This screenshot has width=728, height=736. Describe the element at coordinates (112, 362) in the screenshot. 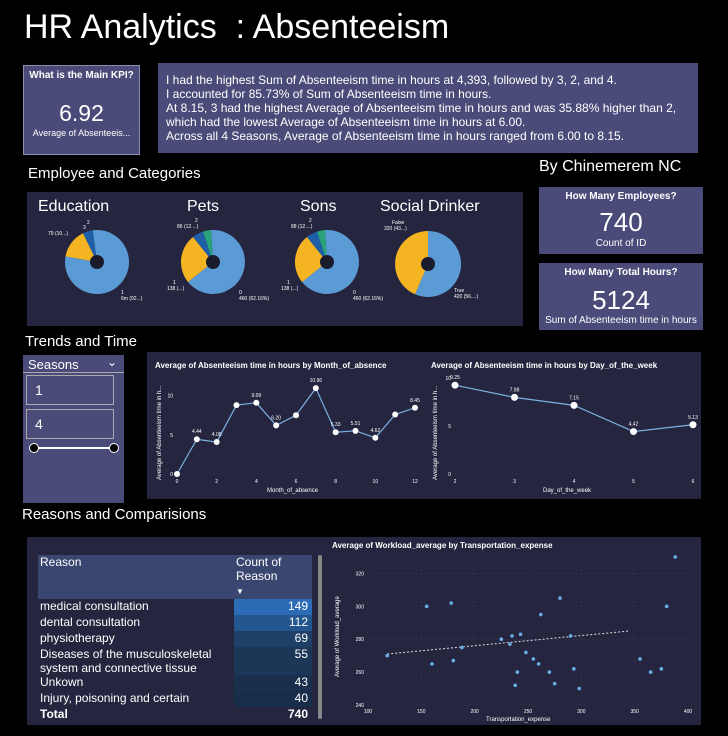

I see `chevron-down-icon: ⌄` at that location.